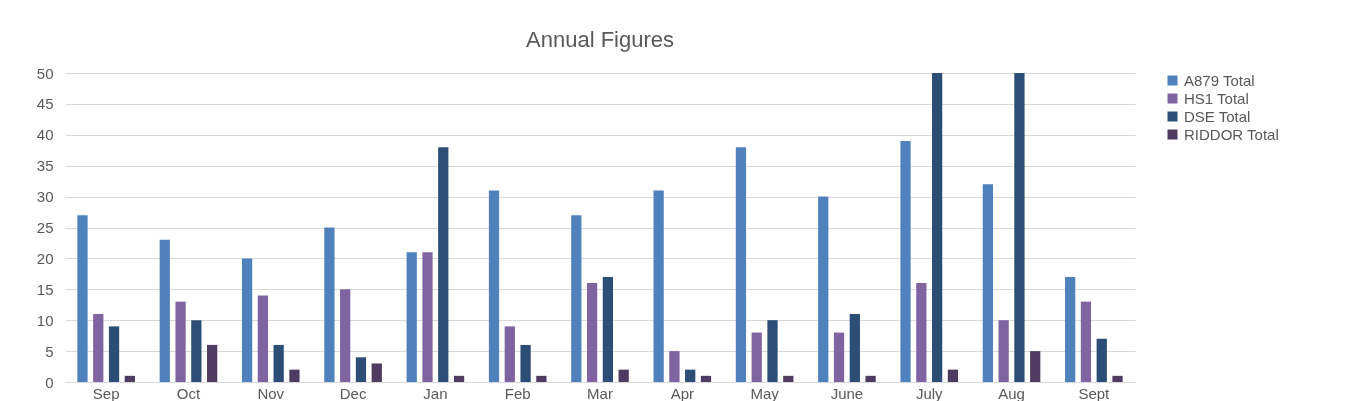 Image resolution: width=1361 pixels, height=401 pixels. What do you see at coordinates (45, 227) in the screenshot?
I see `y-tick-label: 25` at bounding box center [45, 227].